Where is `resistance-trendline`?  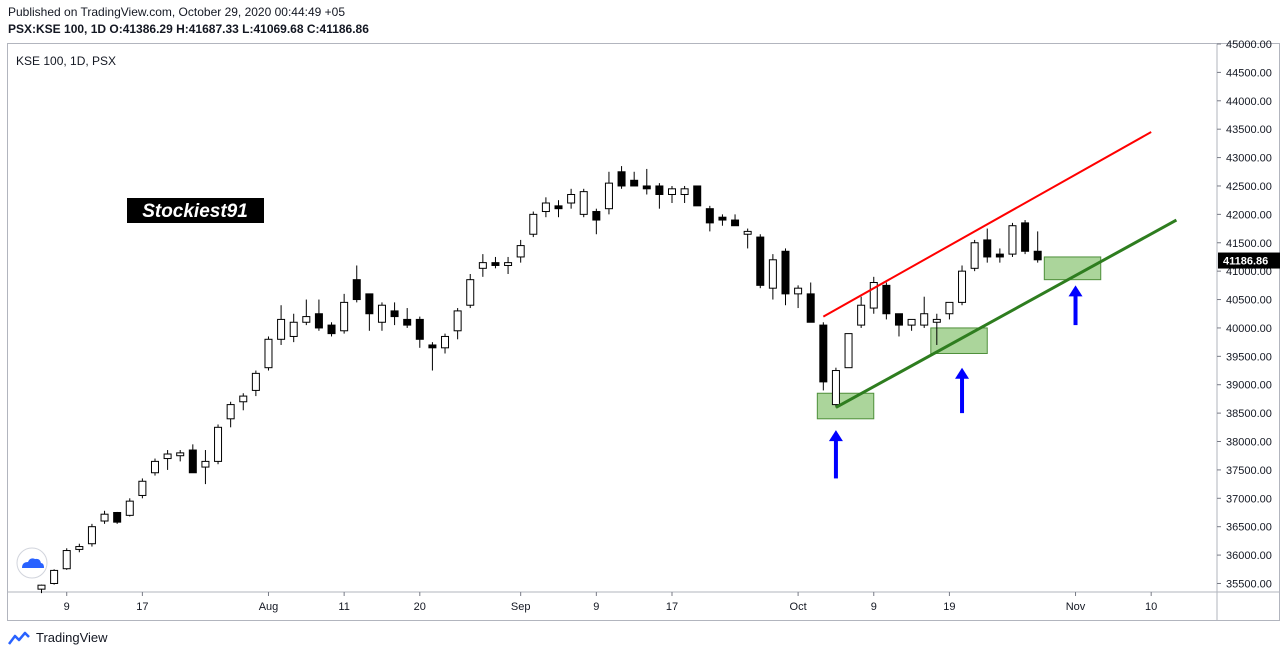
resistance-trendline is located at coordinates (987, 224).